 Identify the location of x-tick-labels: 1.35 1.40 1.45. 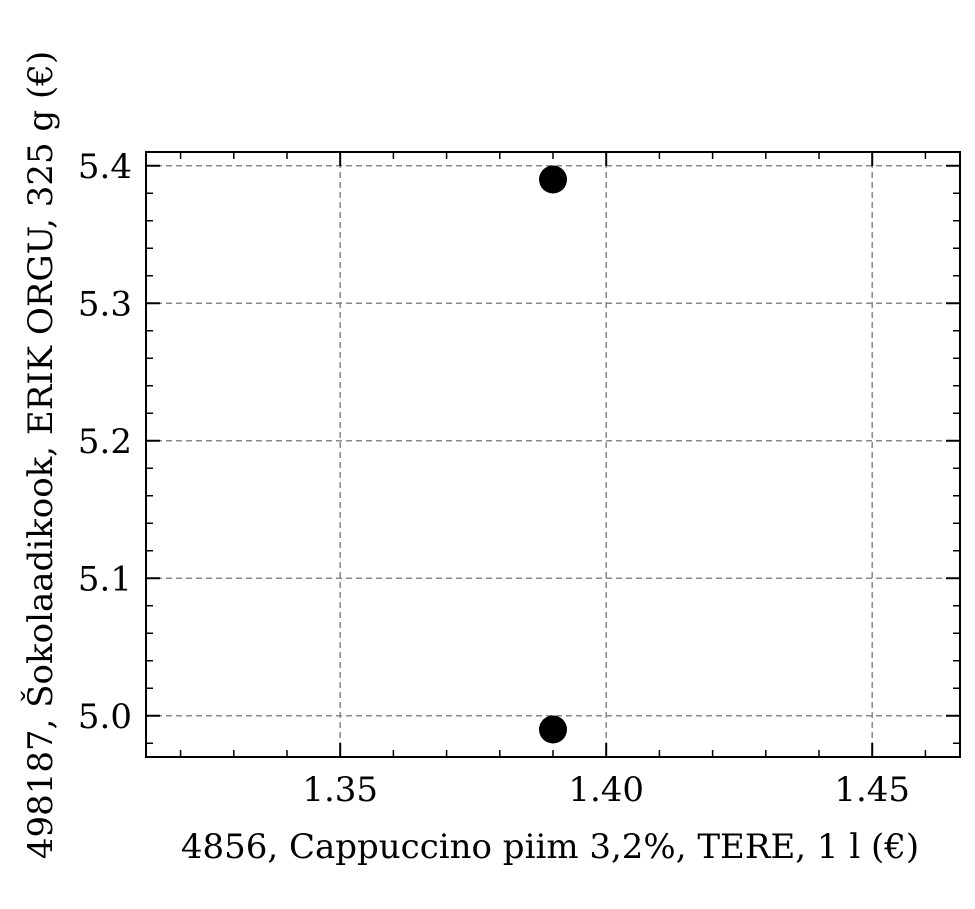
(606, 790).